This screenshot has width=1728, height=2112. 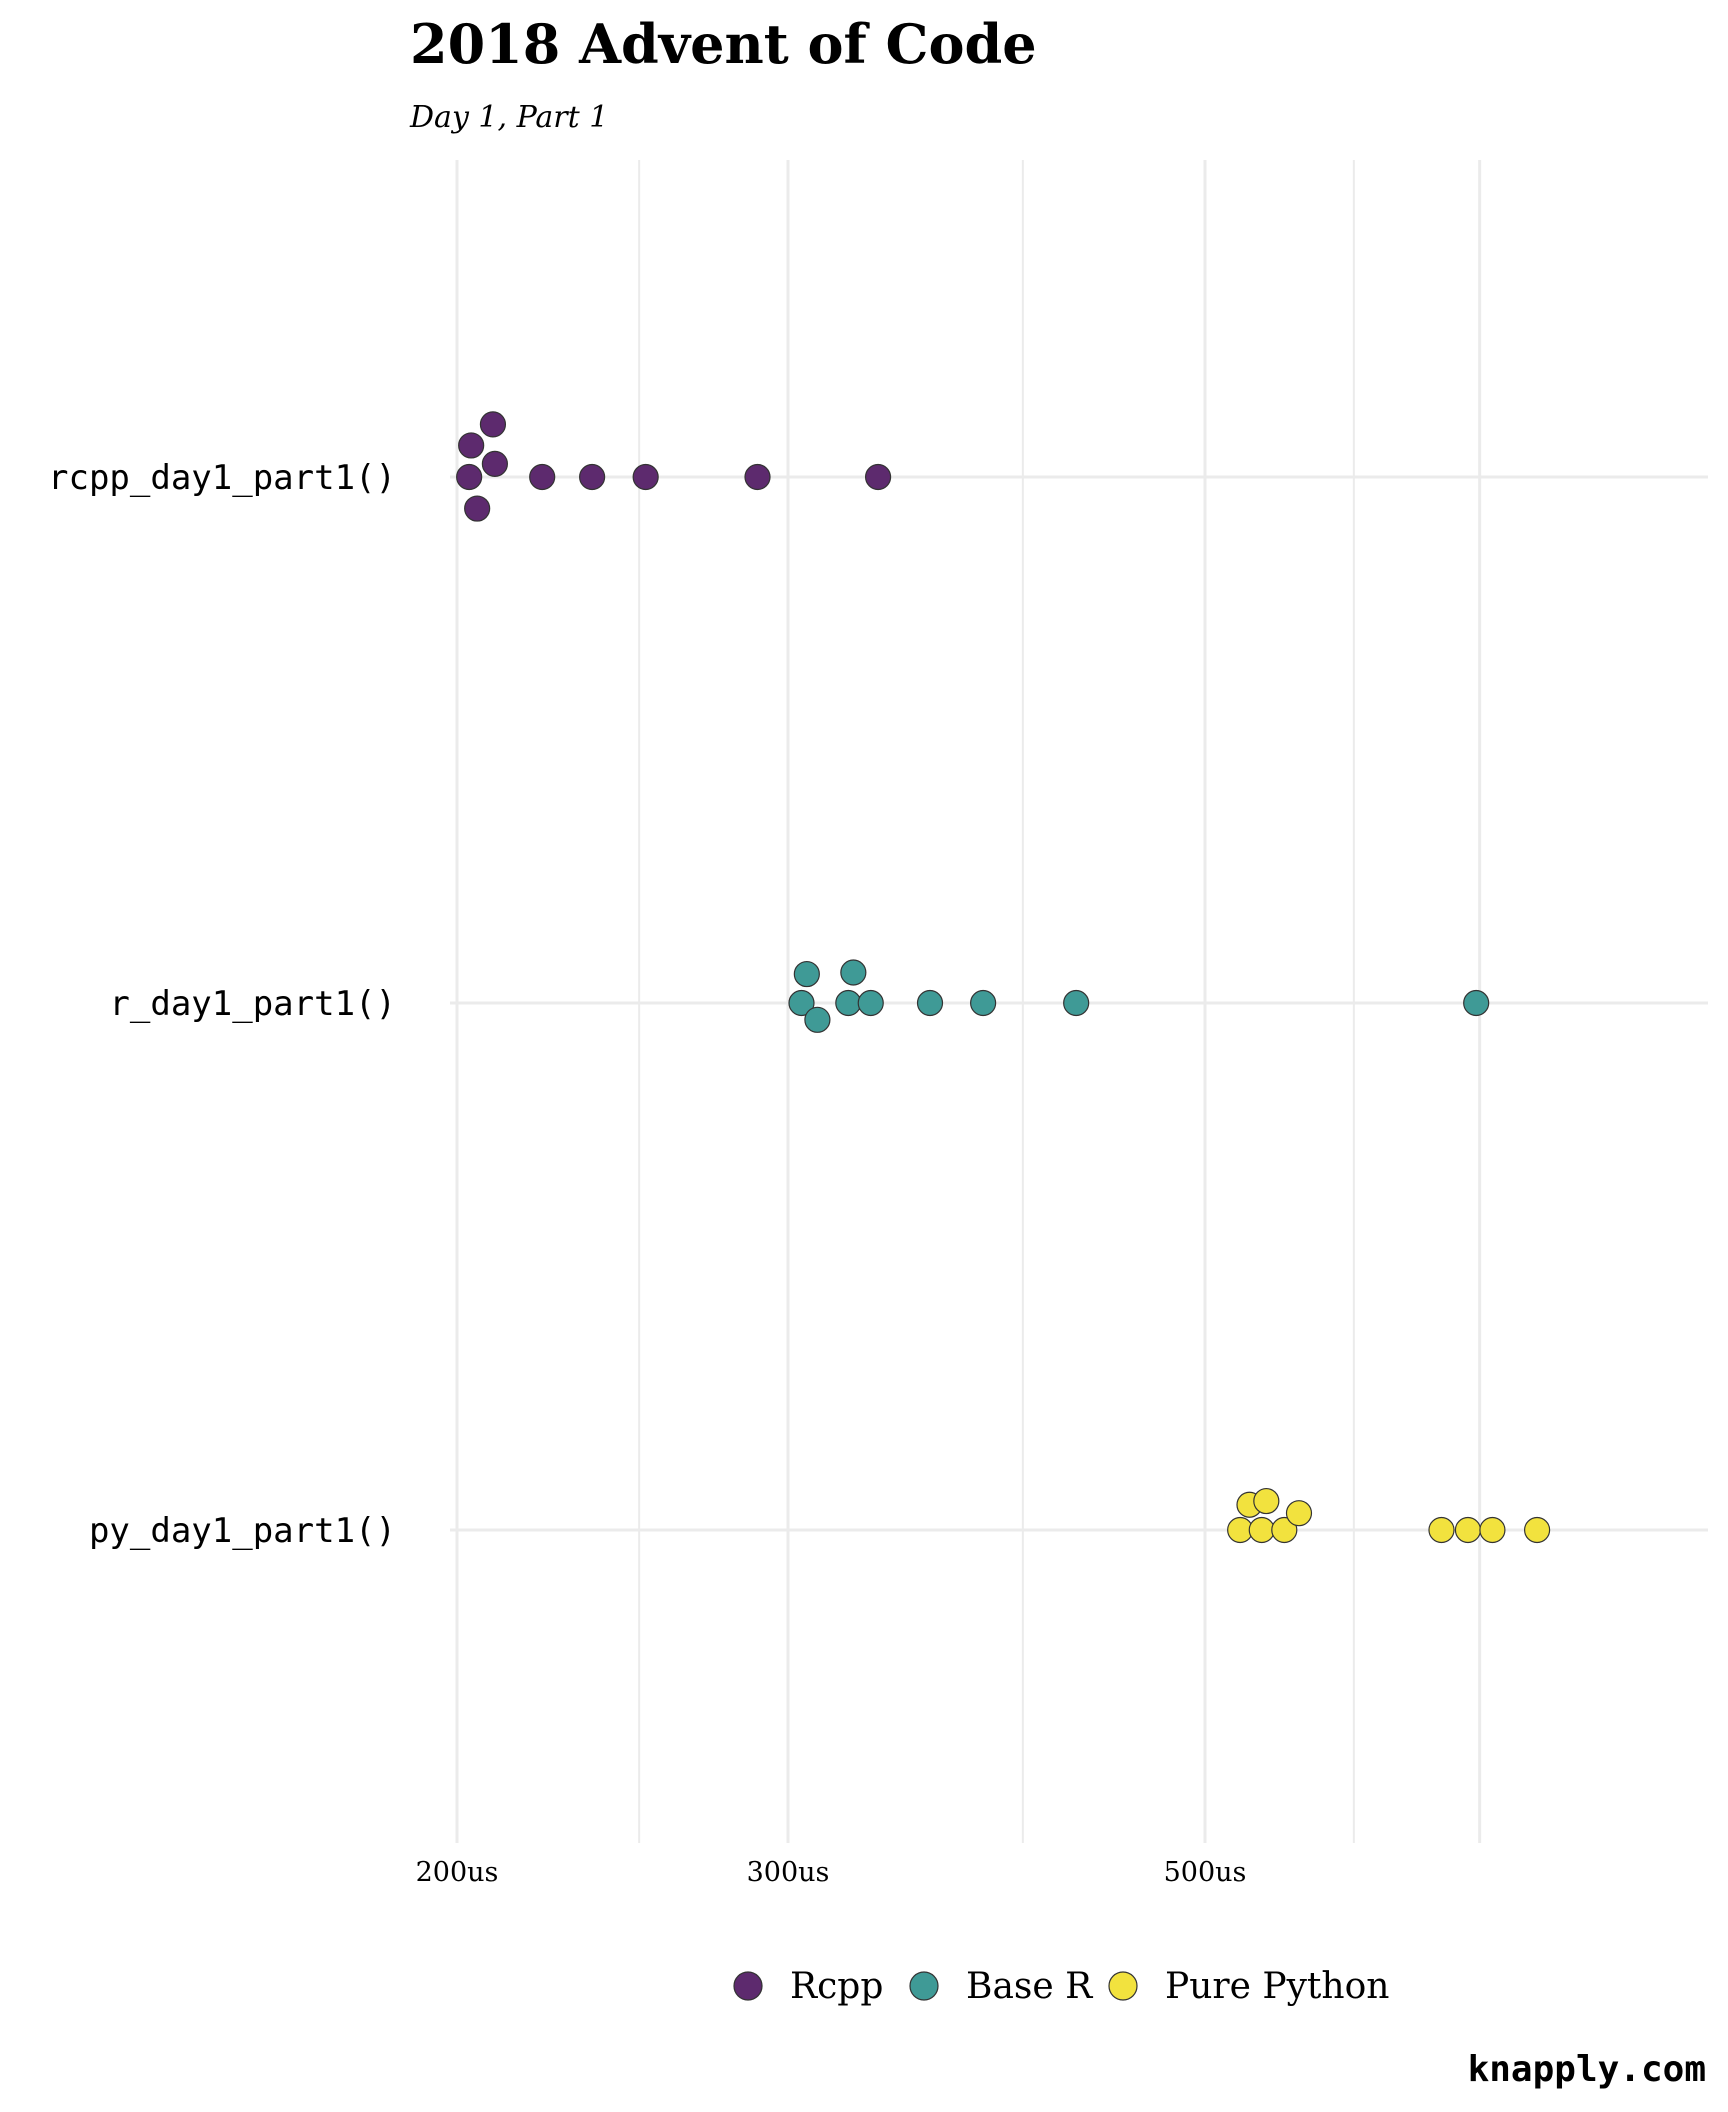 I want to click on y-tick-label: r_day1_part1(), so click(x=252, y=1004).